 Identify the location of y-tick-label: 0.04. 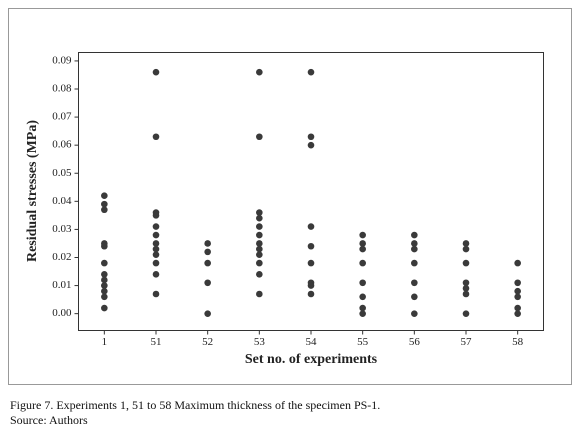
(62, 201).